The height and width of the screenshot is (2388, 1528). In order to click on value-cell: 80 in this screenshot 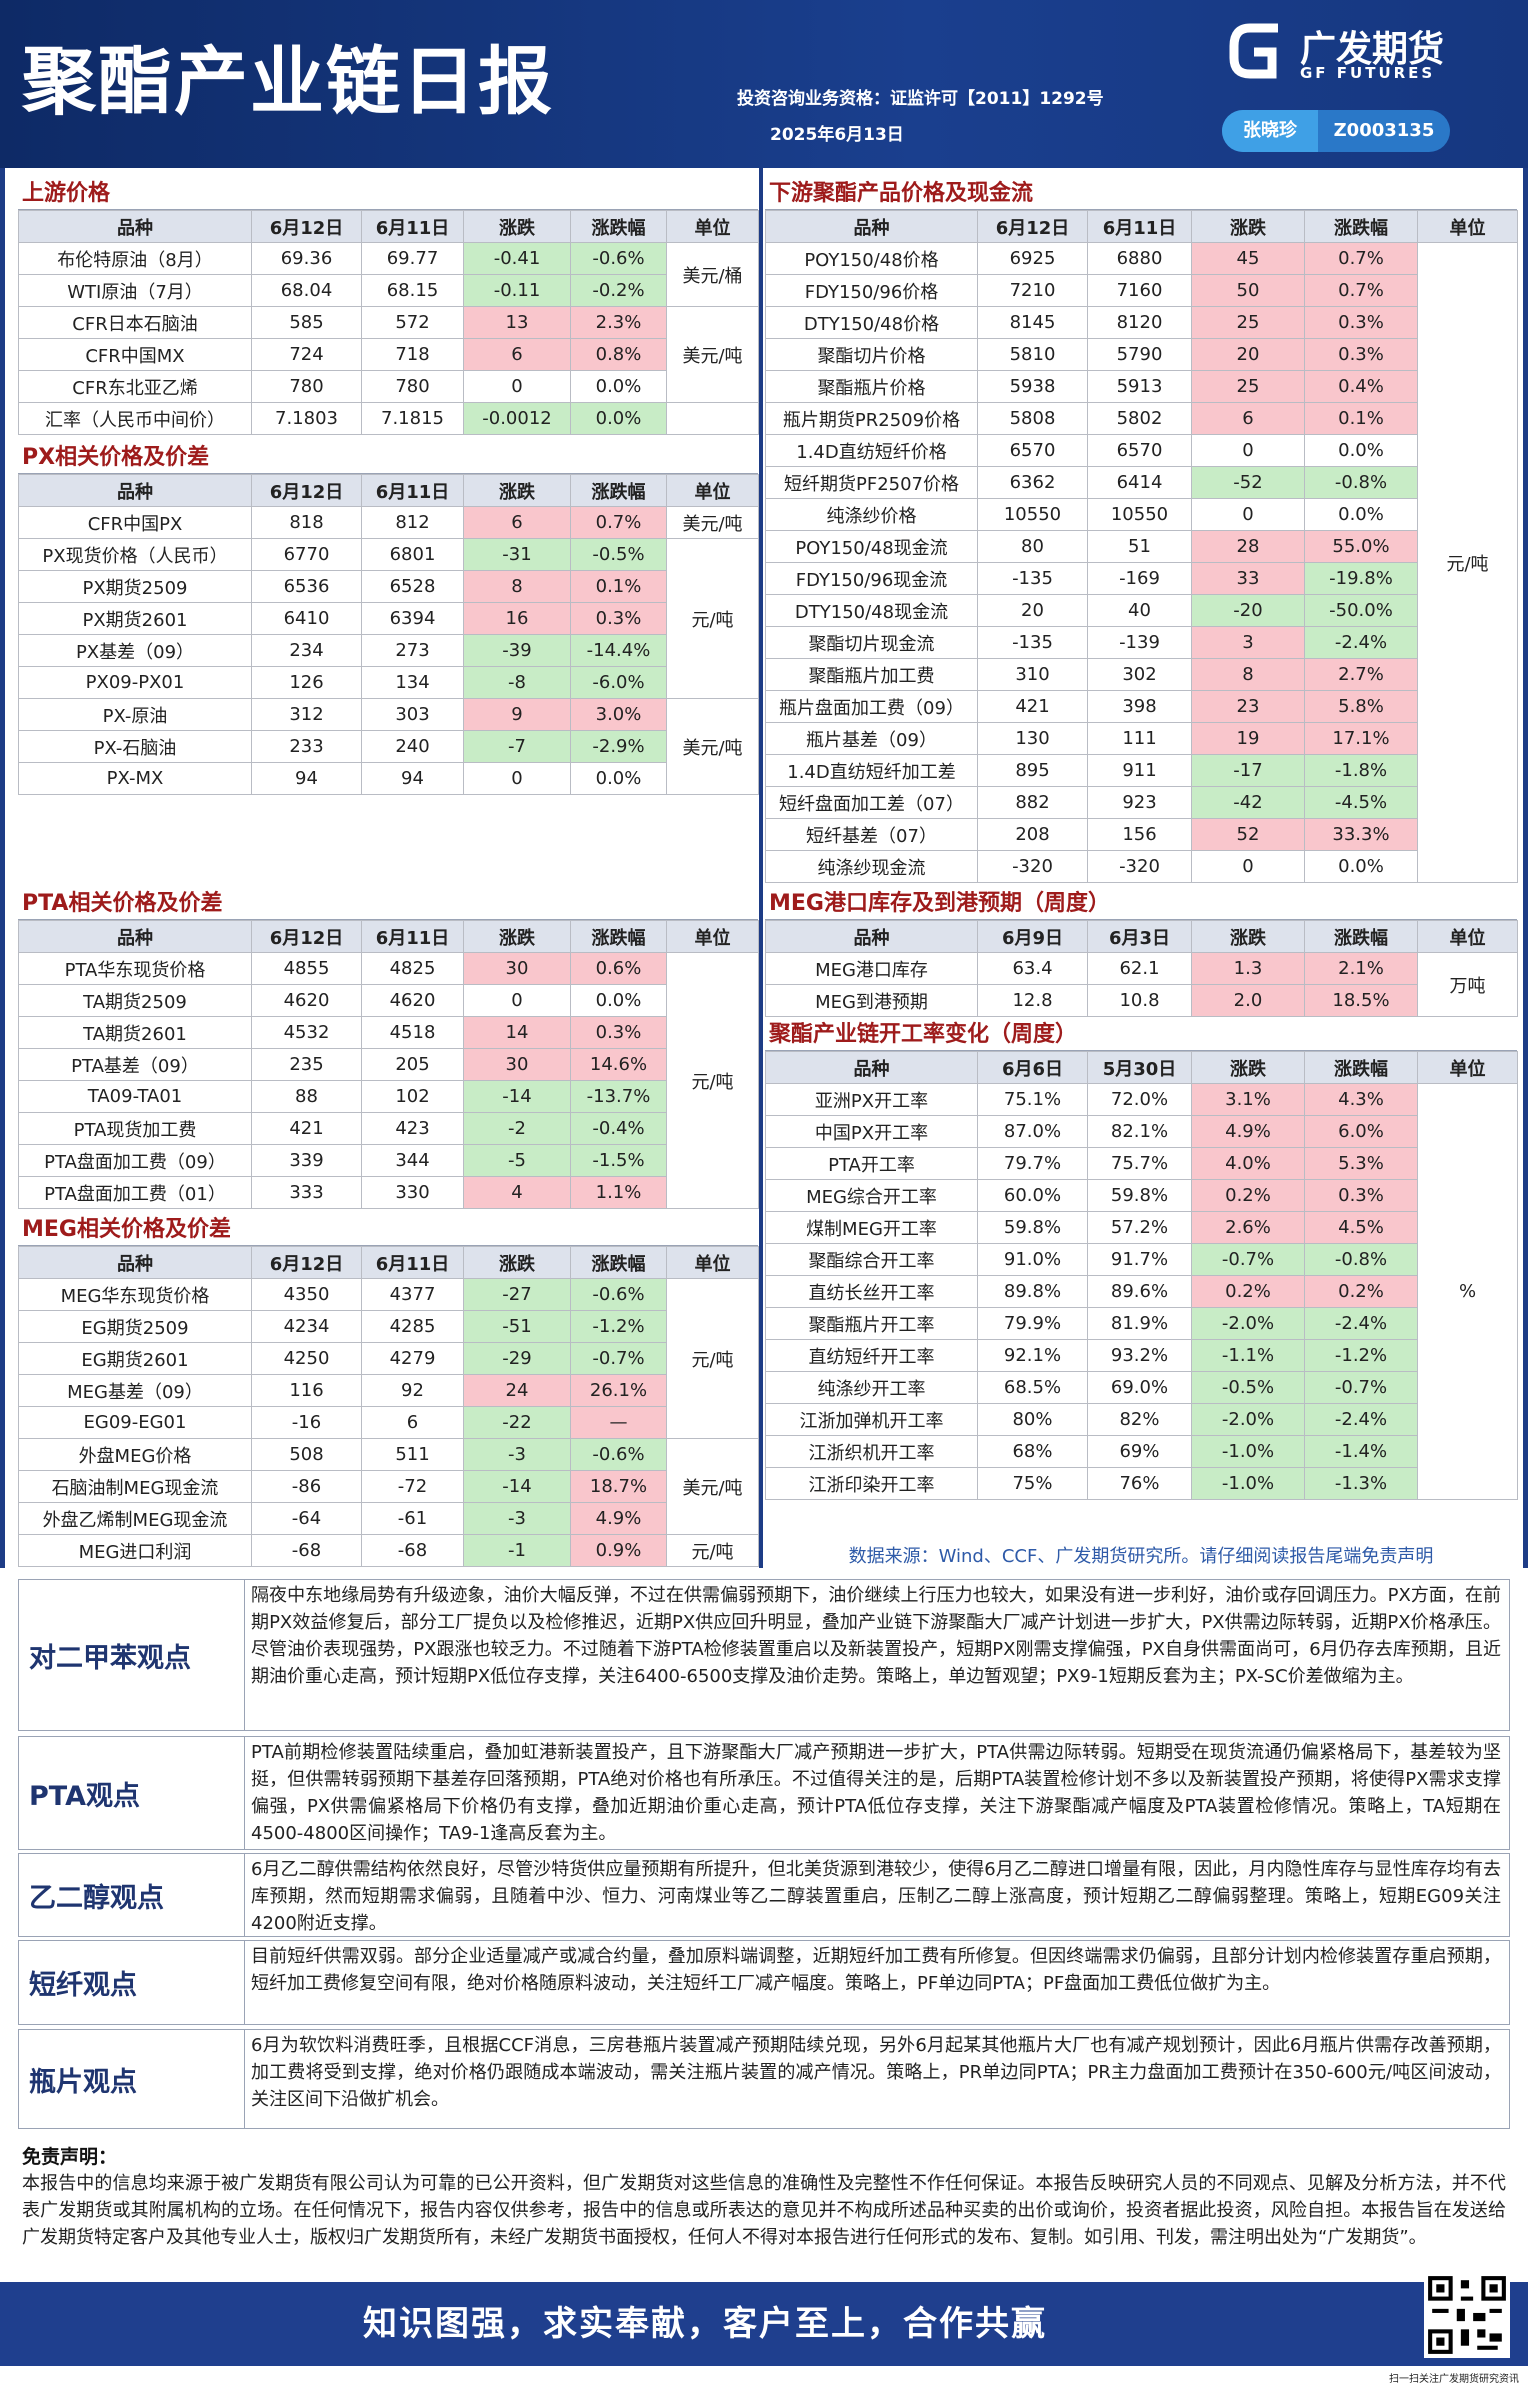, I will do `click(1032, 546)`.